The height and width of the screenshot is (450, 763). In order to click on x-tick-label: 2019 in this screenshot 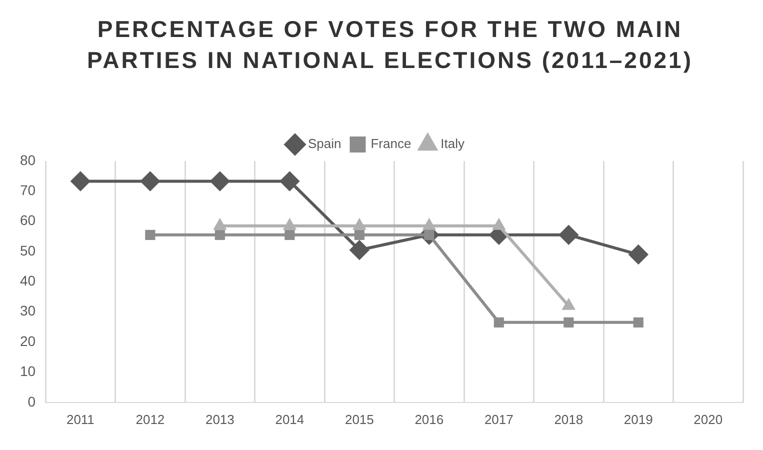, I will do `click(638, 419)`.